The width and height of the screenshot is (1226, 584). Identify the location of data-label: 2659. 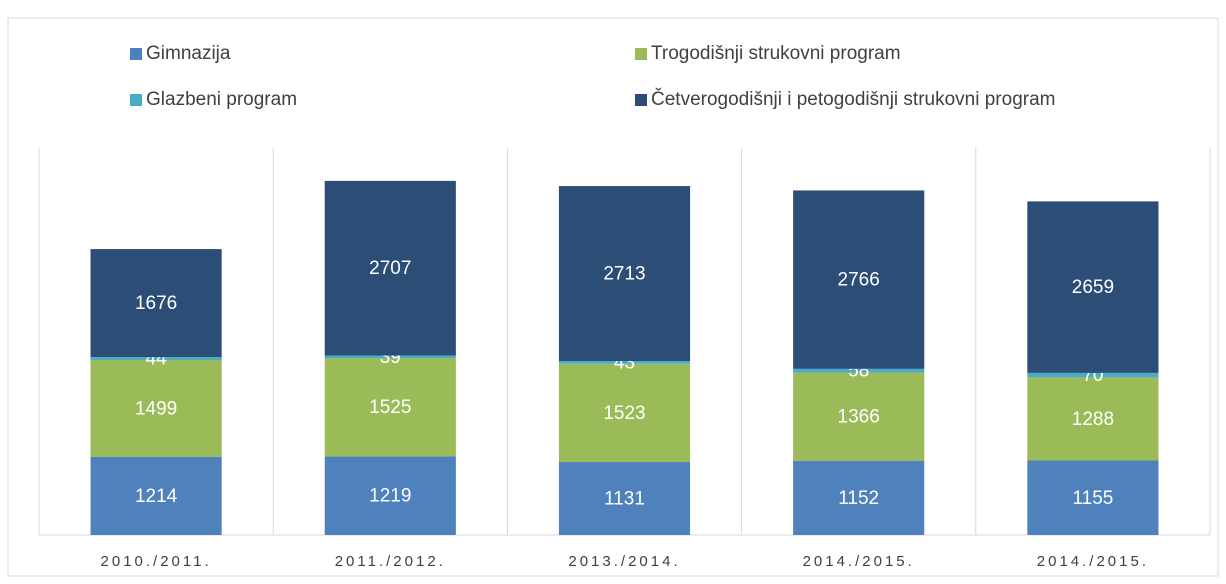
(1093, 287).